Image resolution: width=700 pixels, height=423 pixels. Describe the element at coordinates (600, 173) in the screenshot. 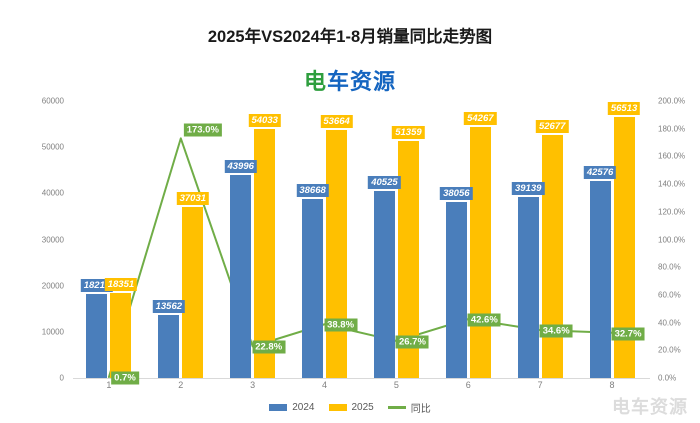

I see `data-label-2024: 42576` at that location.